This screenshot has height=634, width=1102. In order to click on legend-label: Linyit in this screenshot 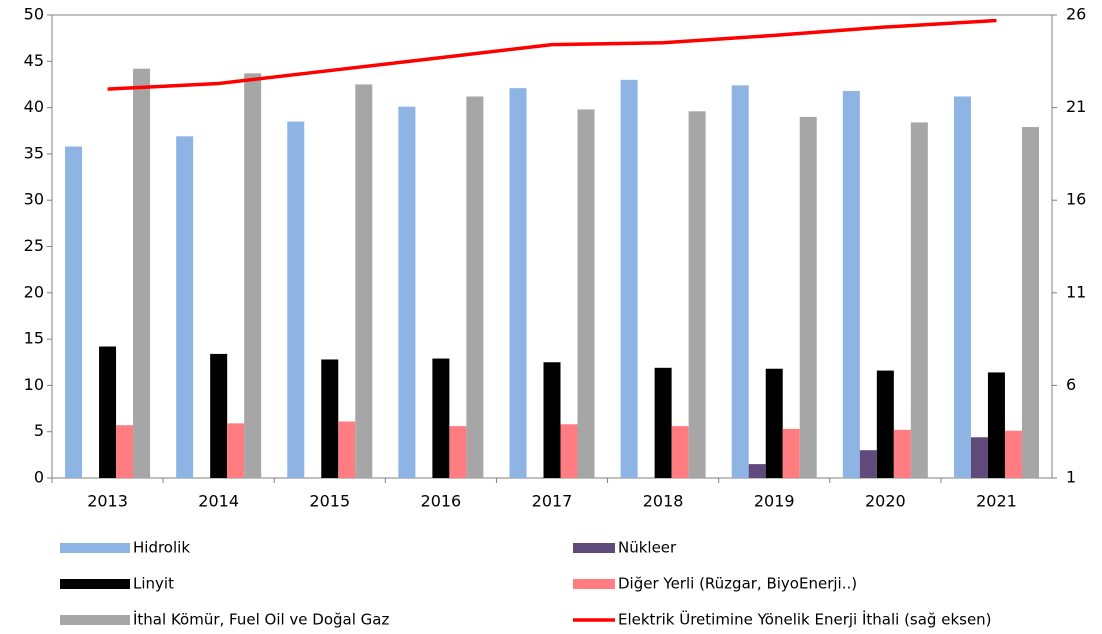, I will do `click(153, 584)`.